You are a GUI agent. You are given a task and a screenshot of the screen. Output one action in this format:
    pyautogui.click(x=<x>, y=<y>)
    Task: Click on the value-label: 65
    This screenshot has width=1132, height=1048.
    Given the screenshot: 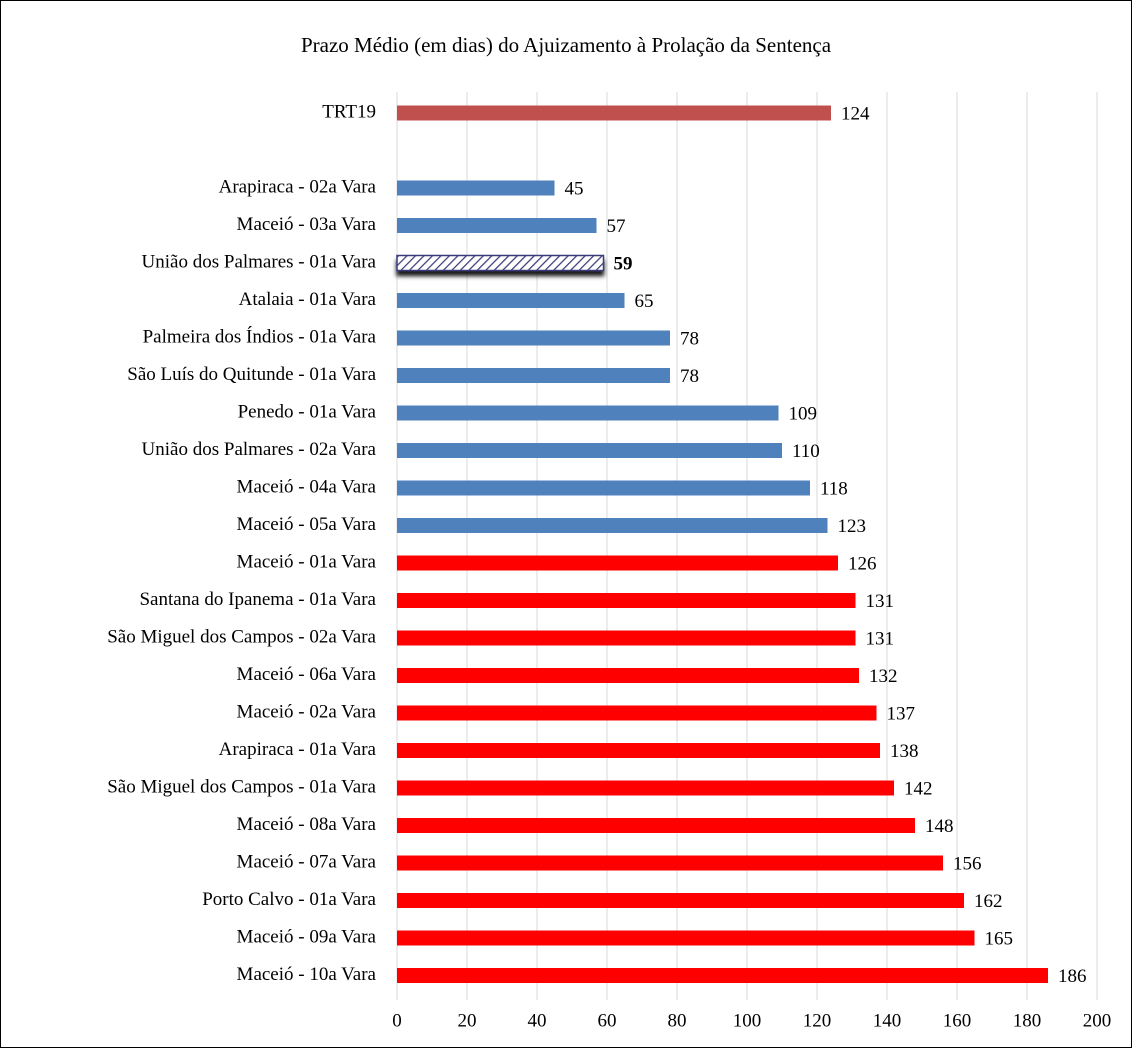 What is the action you would take?
    pyautogui.click(x=644, y=301)
    